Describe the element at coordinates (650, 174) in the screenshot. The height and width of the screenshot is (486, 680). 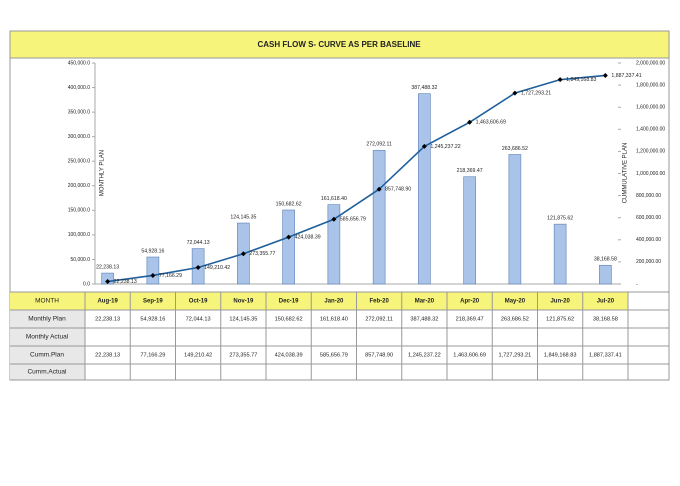
I see `y2-tick-label: 1,000,000.00` at that location.